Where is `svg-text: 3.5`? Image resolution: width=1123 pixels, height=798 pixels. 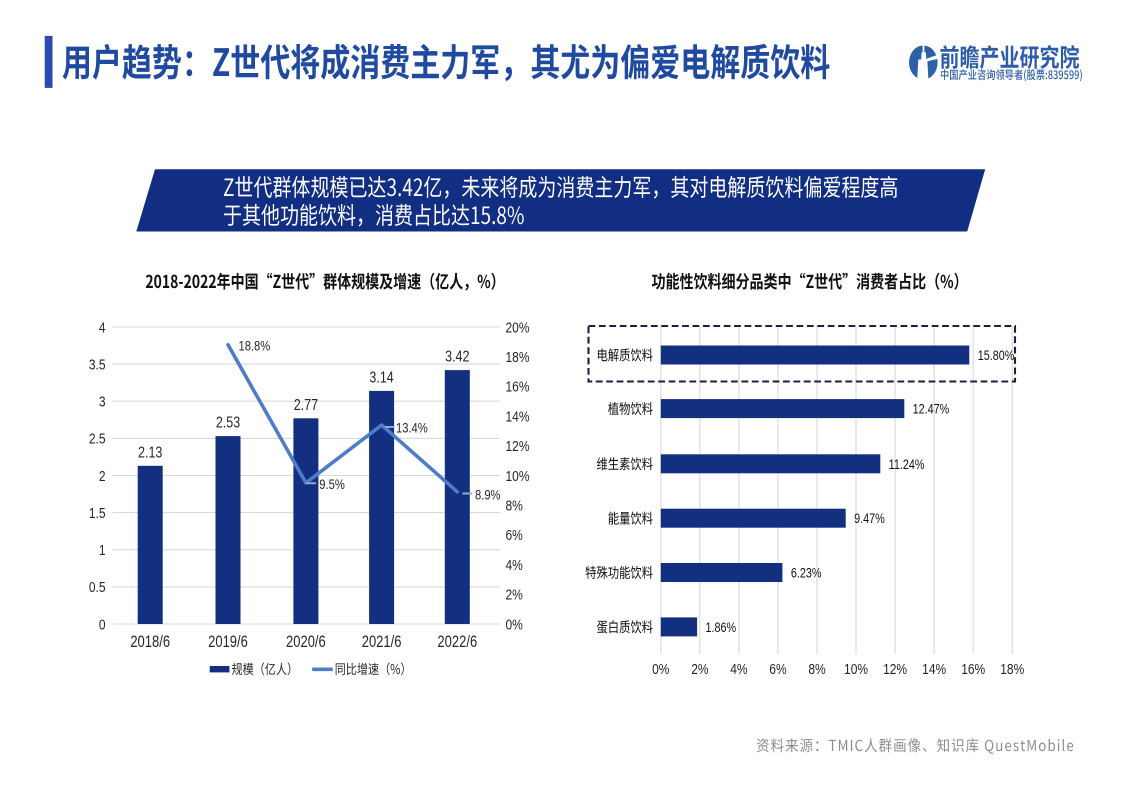 svg-text: 3.5 is located at coordinates (97, 364).